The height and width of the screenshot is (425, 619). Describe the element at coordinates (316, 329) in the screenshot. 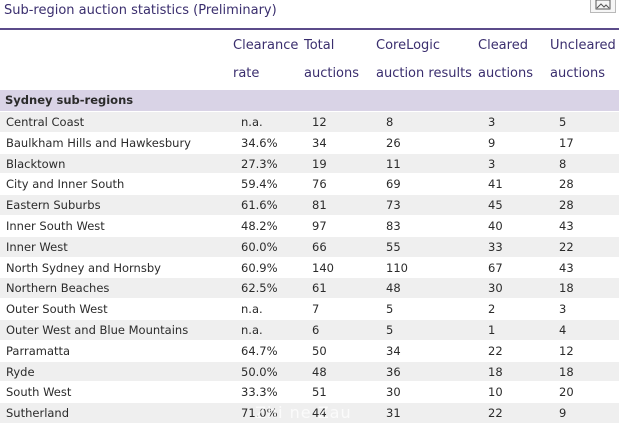

I see `cell-total-auctions: 6` at that location.